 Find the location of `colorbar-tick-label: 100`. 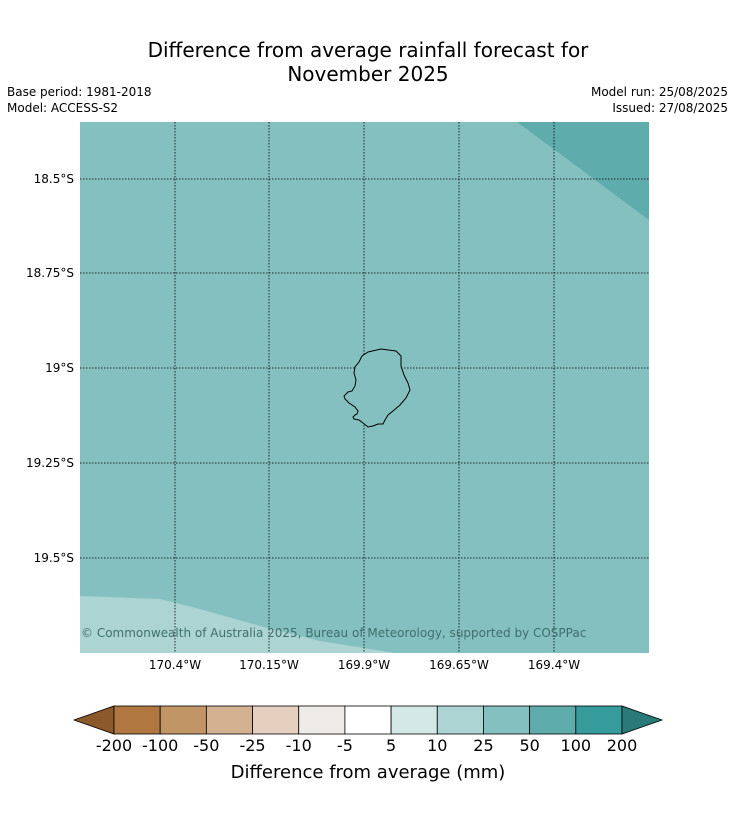

colorbar-tick-label: 100 is located at coordinates (576, 745).